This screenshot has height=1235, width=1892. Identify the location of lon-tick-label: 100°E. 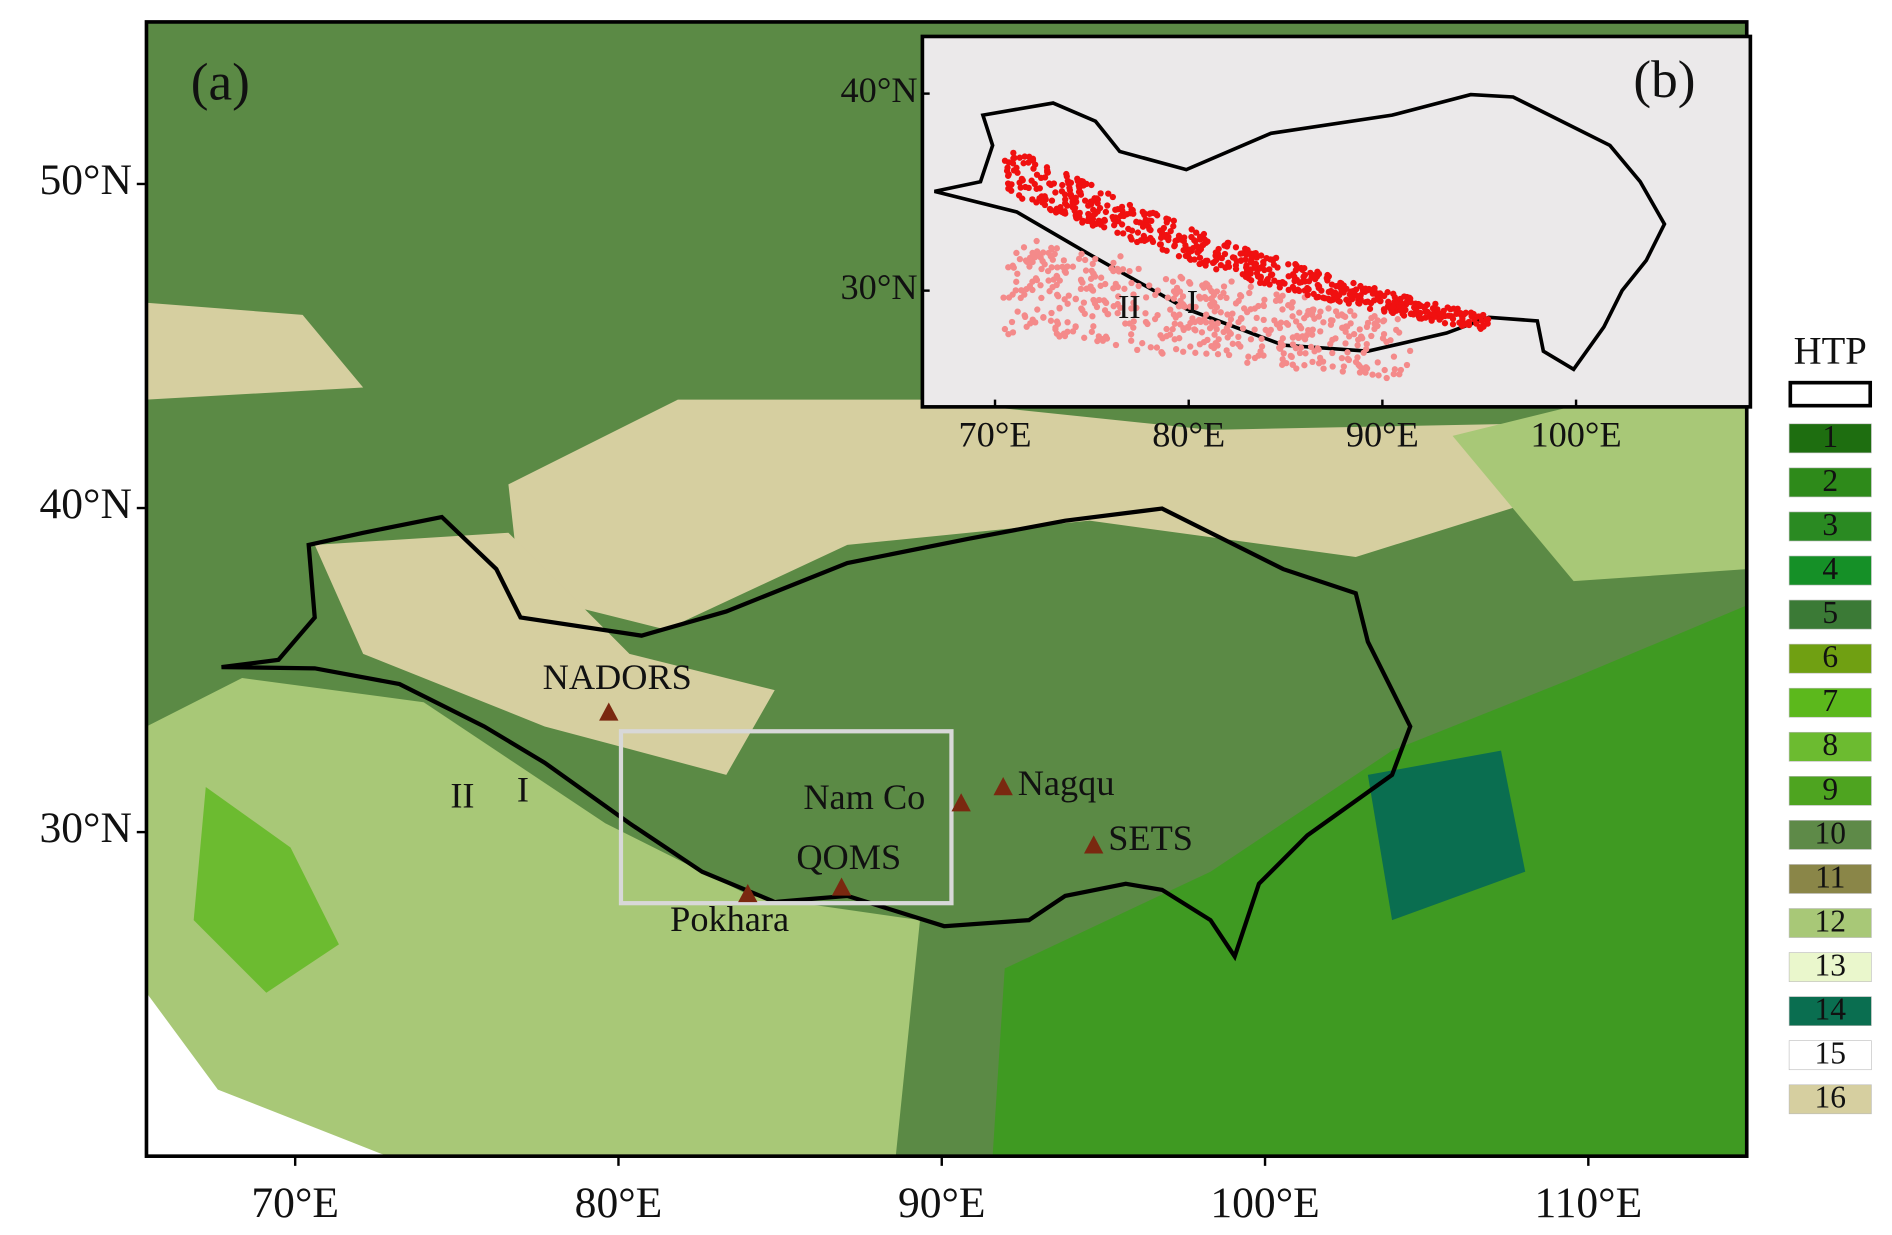
(1575, 435).